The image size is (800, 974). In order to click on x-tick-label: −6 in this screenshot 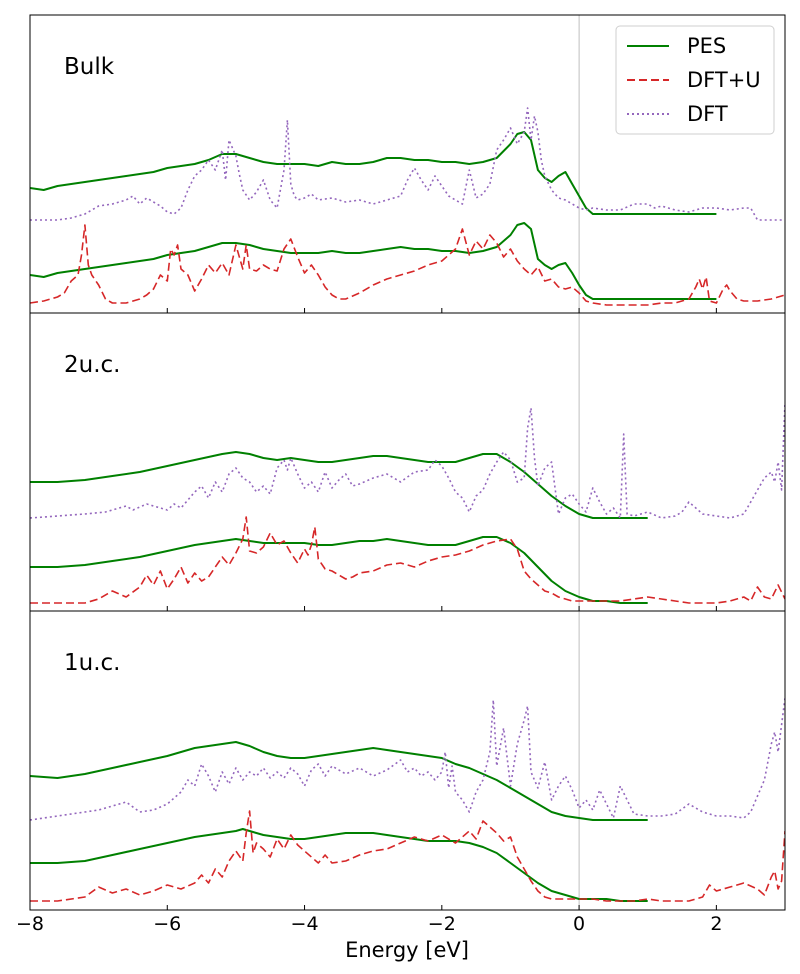, I will do `click(167, 924)`.